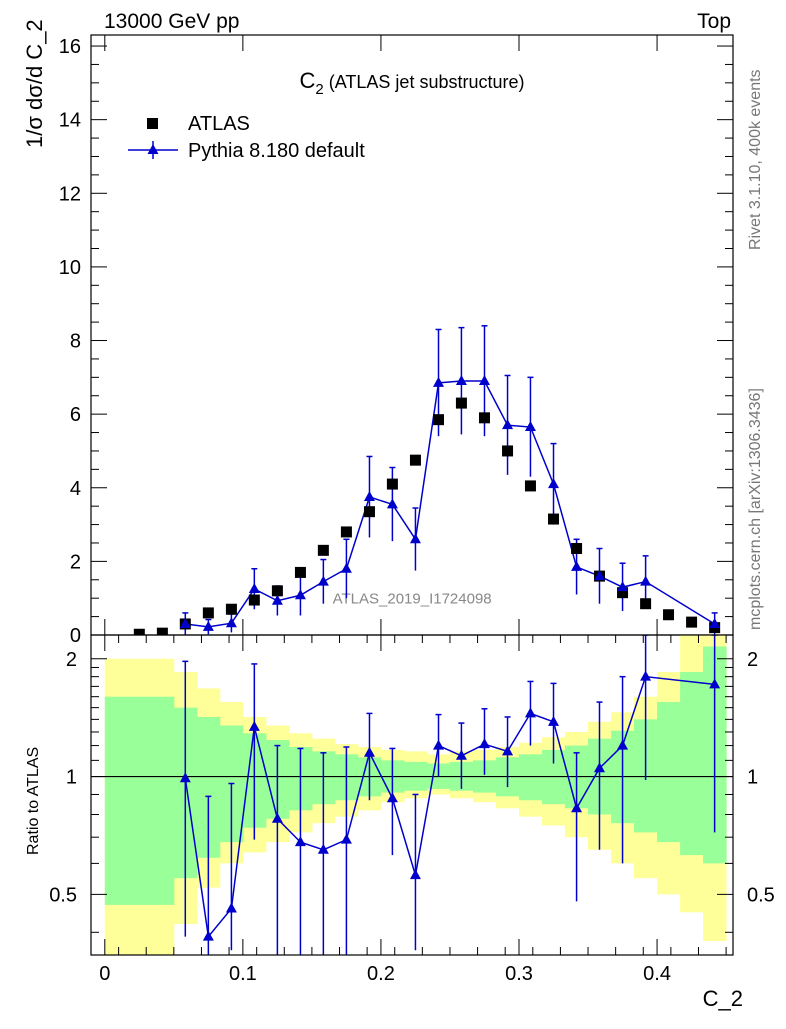 The width and height of the screenshot is (786, 1029). I want to click on legend: ATLAS Pythia 8.180 default, so click(246, 137).